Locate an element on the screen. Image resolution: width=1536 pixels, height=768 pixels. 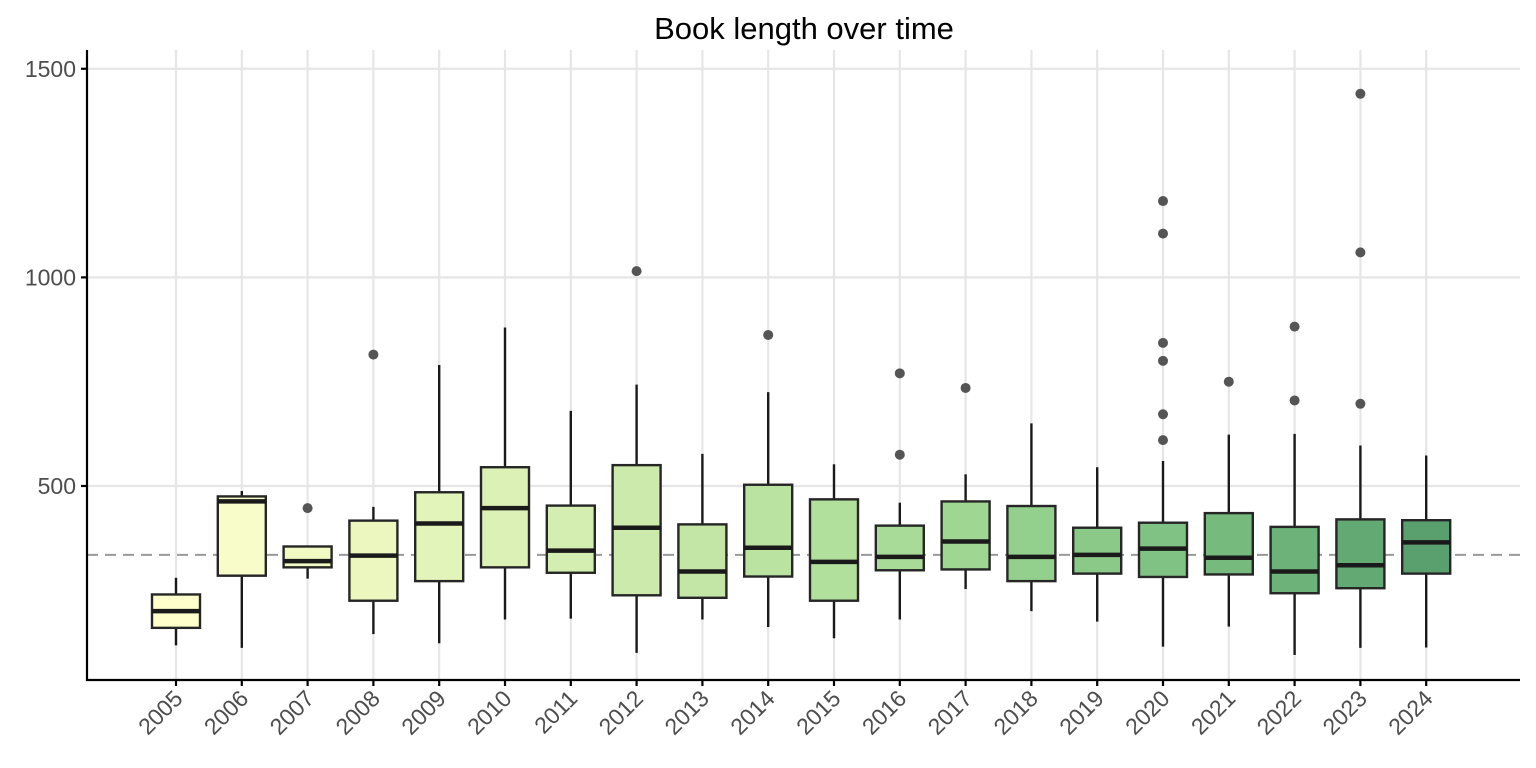
box-group-2005 is located at coordinates (176, 611).